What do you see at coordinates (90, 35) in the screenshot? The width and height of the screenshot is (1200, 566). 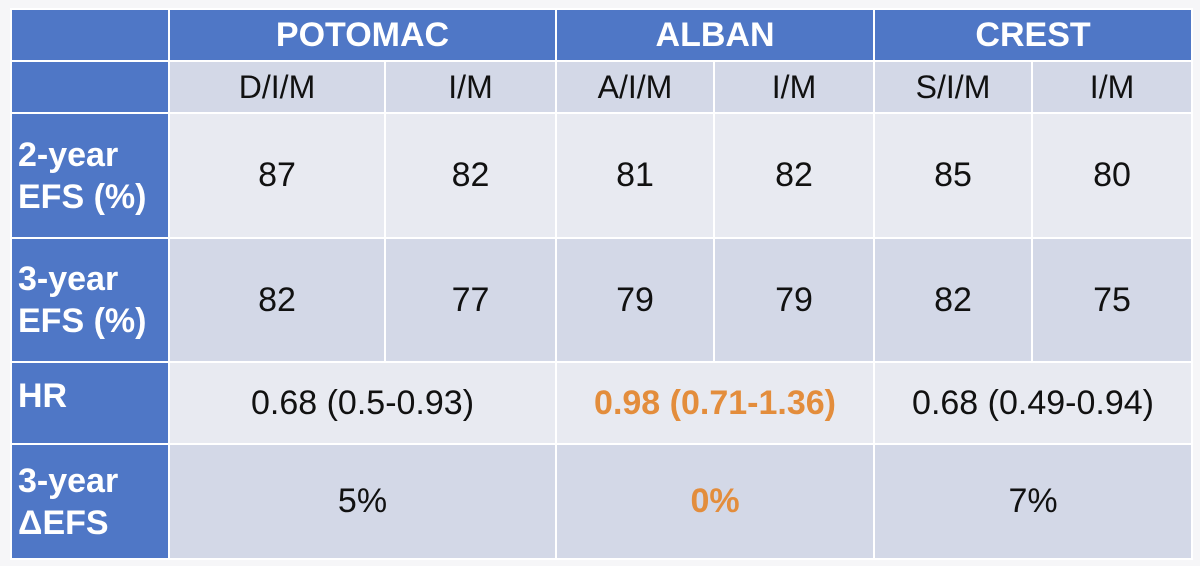 I see `table-corner` at bounding box center [90, 35].